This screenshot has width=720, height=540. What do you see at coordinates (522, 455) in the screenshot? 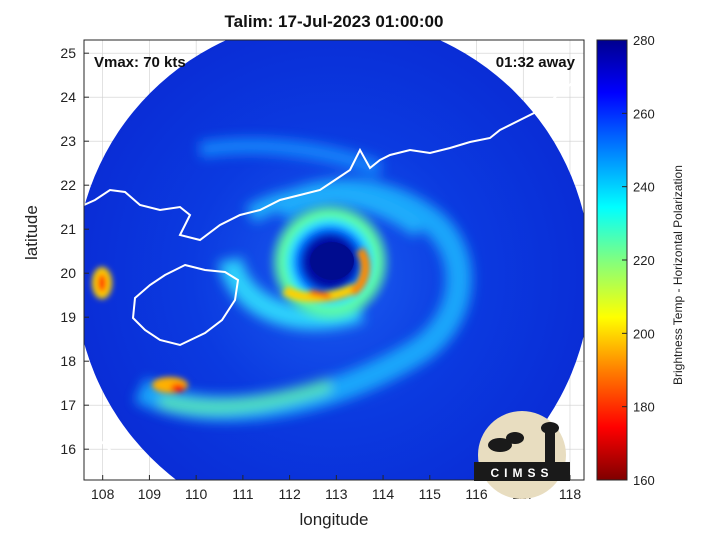
I see `cimss-logo: CIMSS` at bounding box center [522, 455].